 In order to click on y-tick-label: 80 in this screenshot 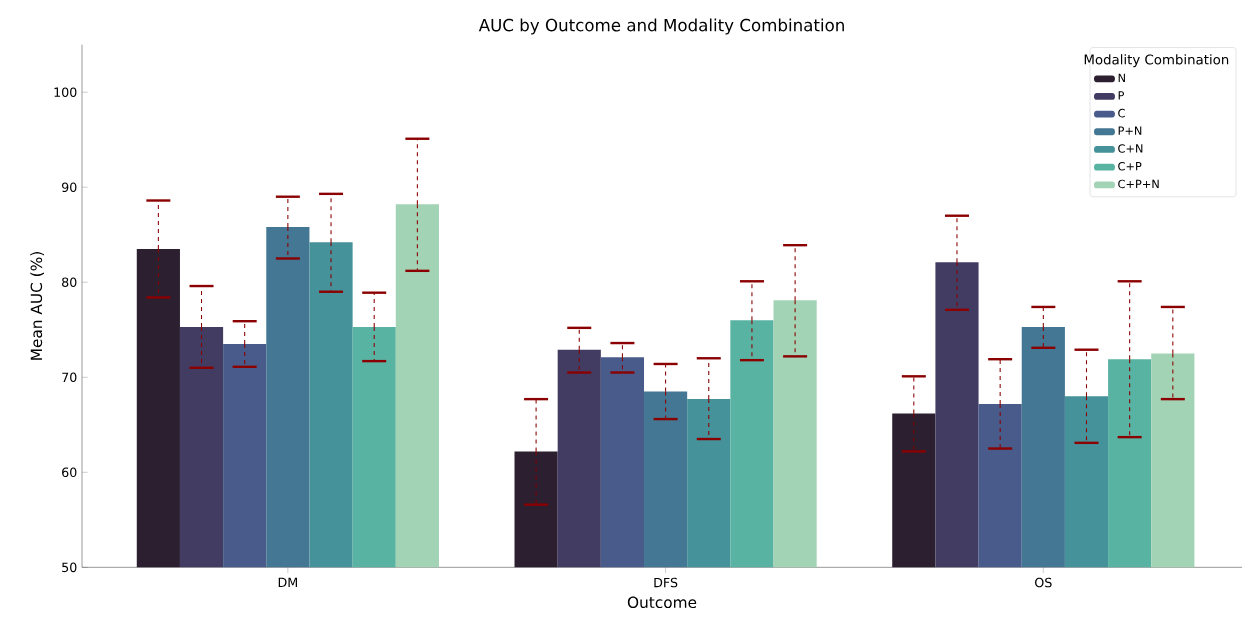, I will do `click(69, 282)`.